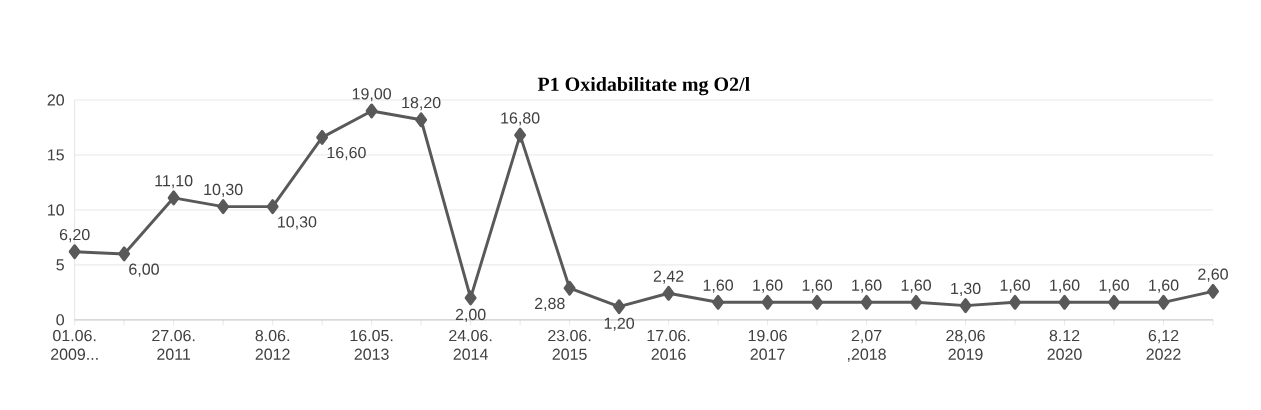 The height and width of the screenshot is (410, 1261). What do you see at coordinates (1213, 275) in the screenshot?
I see `data-label: 2,60` at bounding box center [1213, 275].